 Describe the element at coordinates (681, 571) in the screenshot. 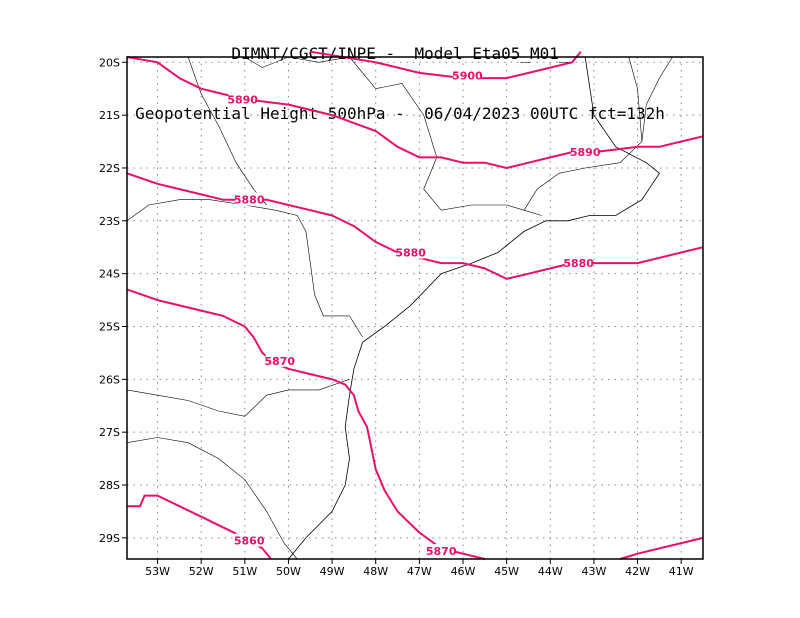

I see `x-tick-label: 41W` at that location.